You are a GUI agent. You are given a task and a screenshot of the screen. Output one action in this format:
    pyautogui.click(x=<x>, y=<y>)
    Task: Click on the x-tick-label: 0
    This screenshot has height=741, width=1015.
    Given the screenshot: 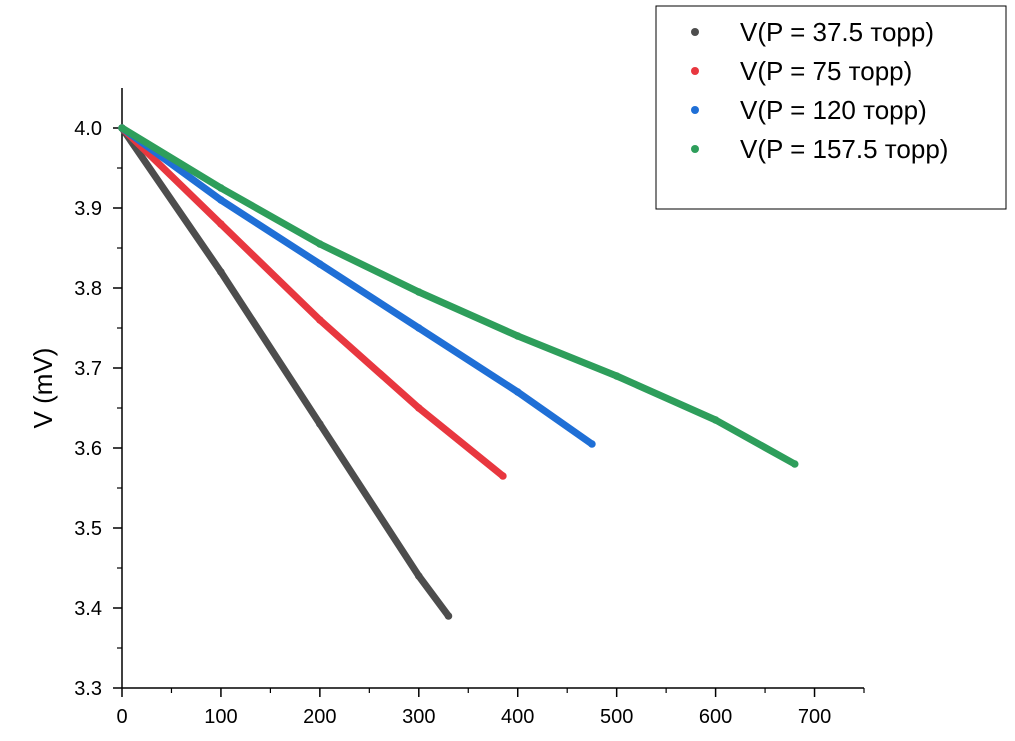 What is the action you would take?
    pyautogui.click(x=121, y=717)
    